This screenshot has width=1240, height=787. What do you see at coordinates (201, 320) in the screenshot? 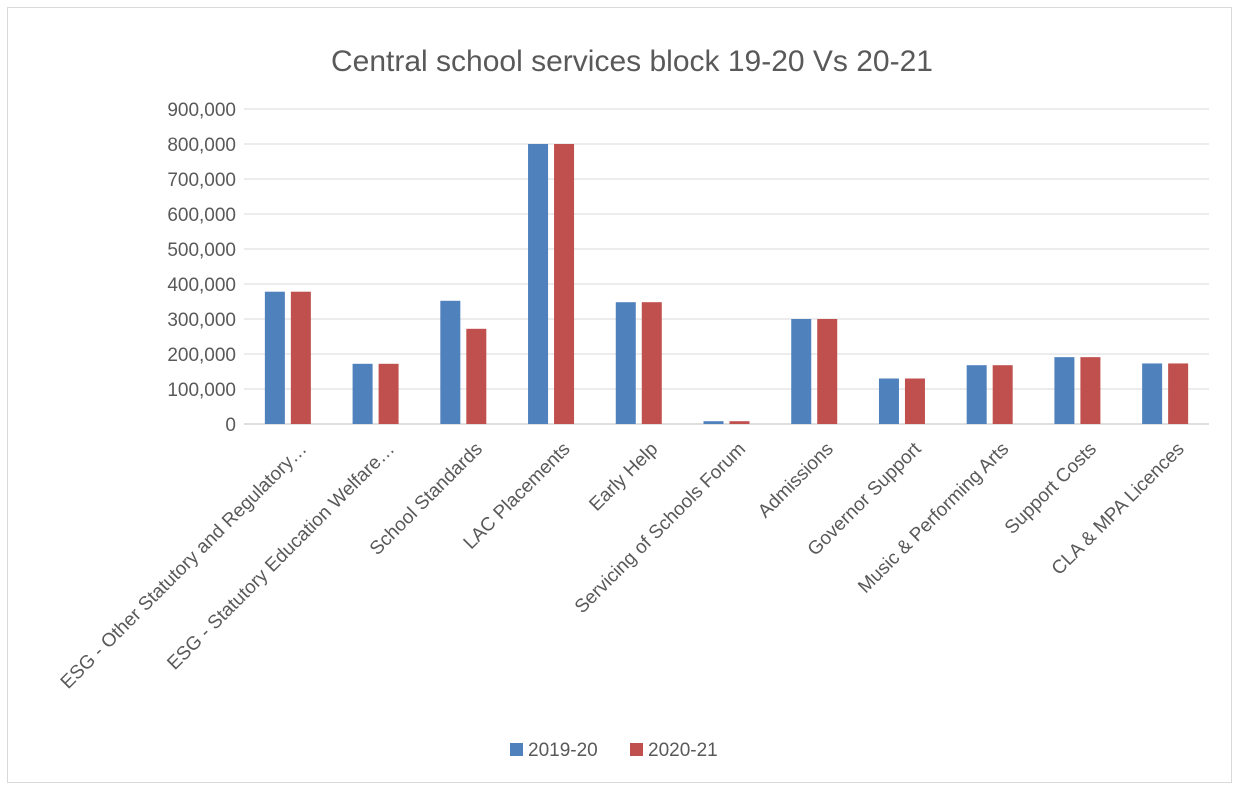
I see `y-tick-label: 300,000` at bounding box center [201, 320].